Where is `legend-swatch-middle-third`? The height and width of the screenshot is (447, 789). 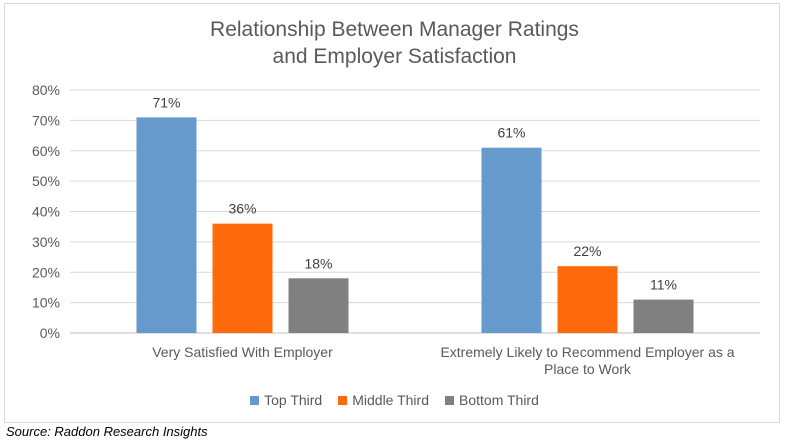 legend-swatch-middle-third is located at coordinates (343, 400).